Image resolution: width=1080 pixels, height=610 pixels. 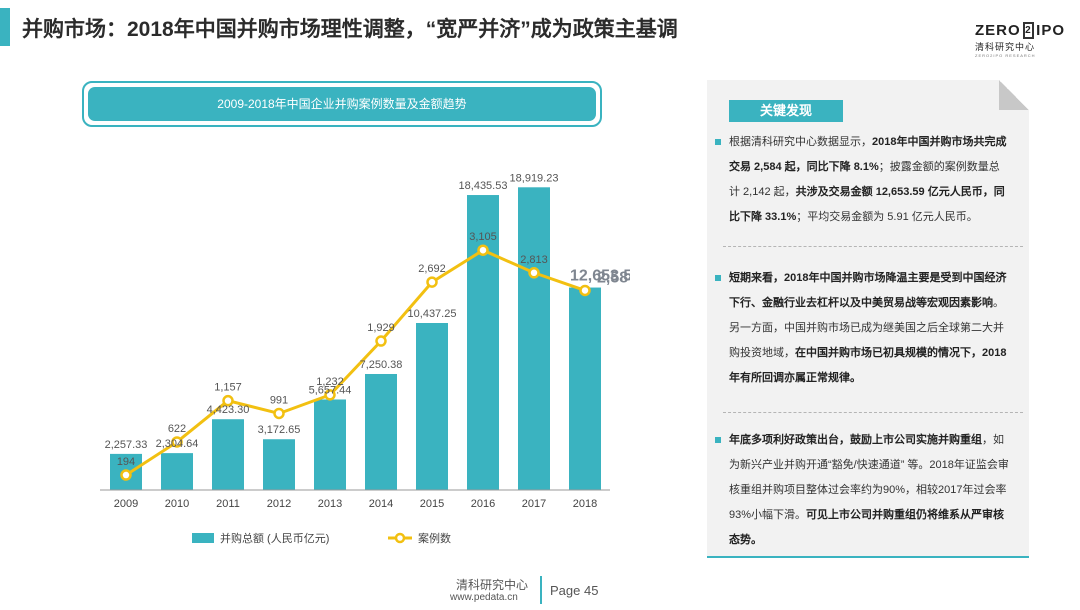 I want to click on x-tick-label: 2016, so click(x=483, y=504).